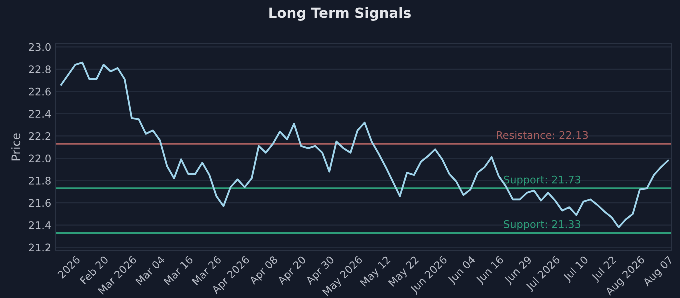 The width and height of the screenshot is (680, 298). What do you see at coordinates (264, 271) in the screenshot?
I see `x-tick-label: Apr 08` at bounding box center [264, 271].